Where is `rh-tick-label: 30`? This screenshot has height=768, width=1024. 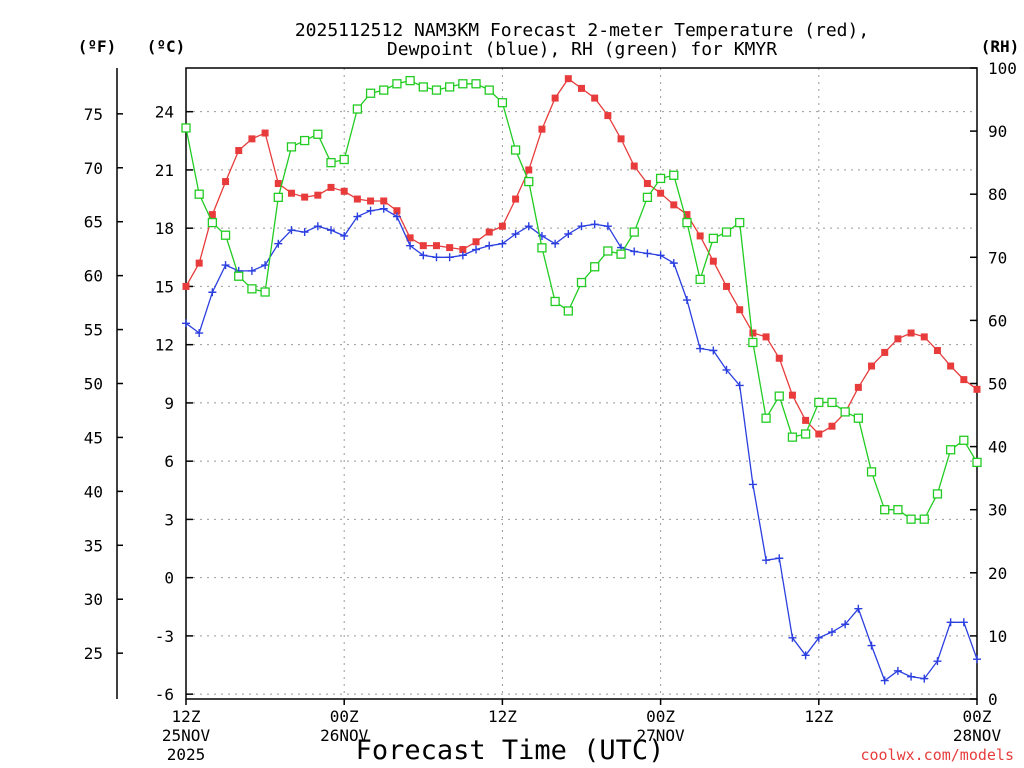
rh-tick-label: 30 is located at coordinates (997, 510).